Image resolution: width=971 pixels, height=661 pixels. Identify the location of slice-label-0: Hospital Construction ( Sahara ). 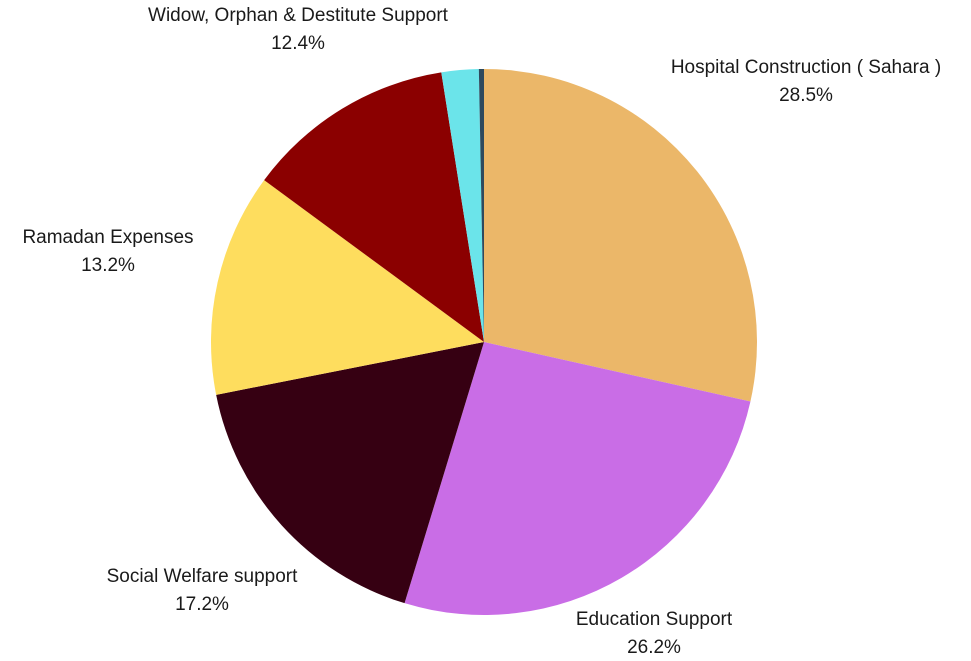
(806, 67).